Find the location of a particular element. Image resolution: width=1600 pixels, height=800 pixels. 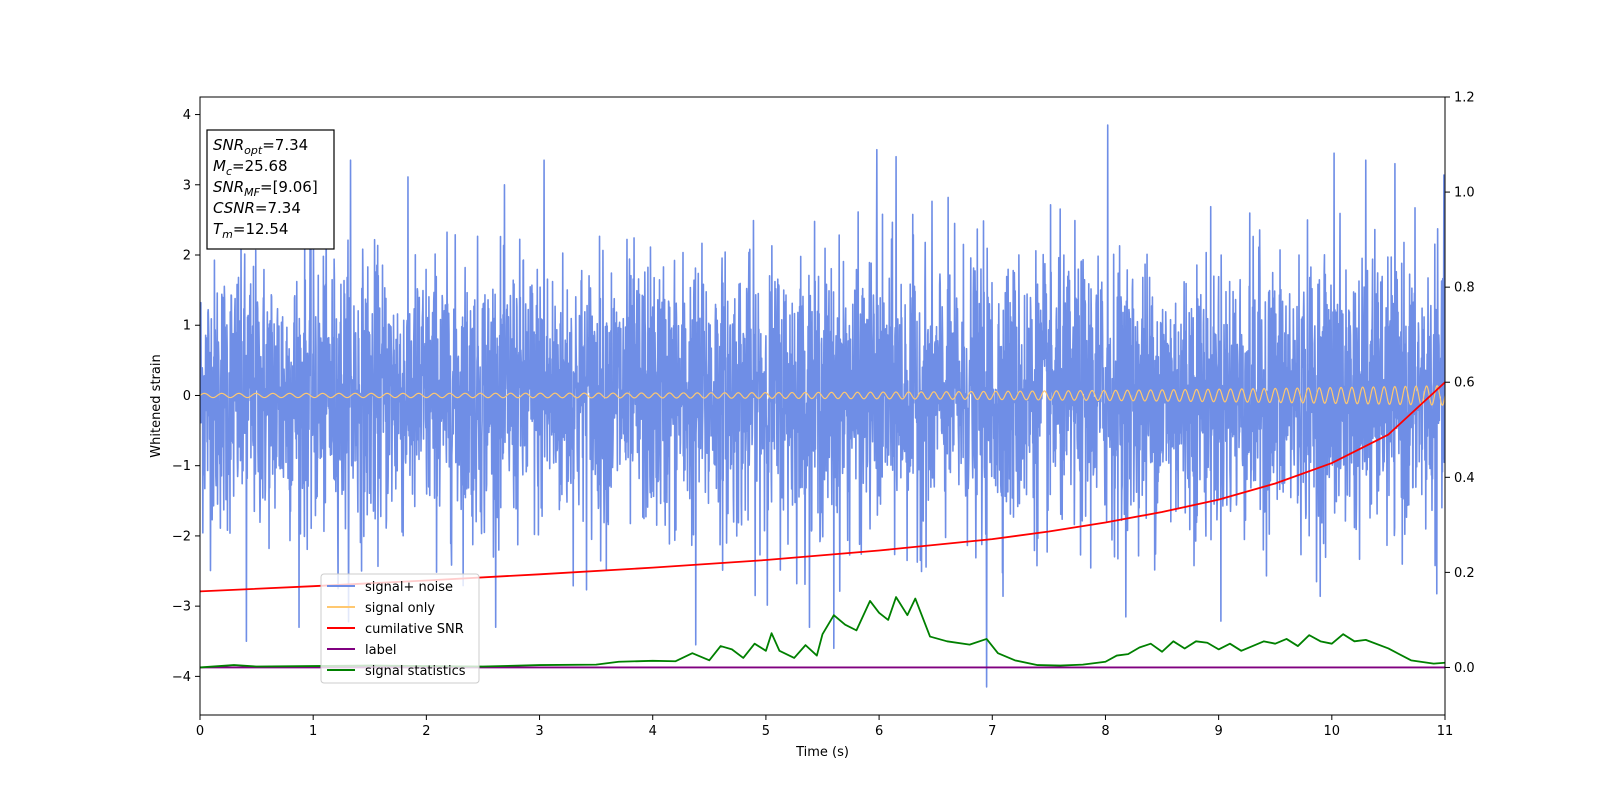

legend-label: cumilative SNR is located at coordinates (414, 629).